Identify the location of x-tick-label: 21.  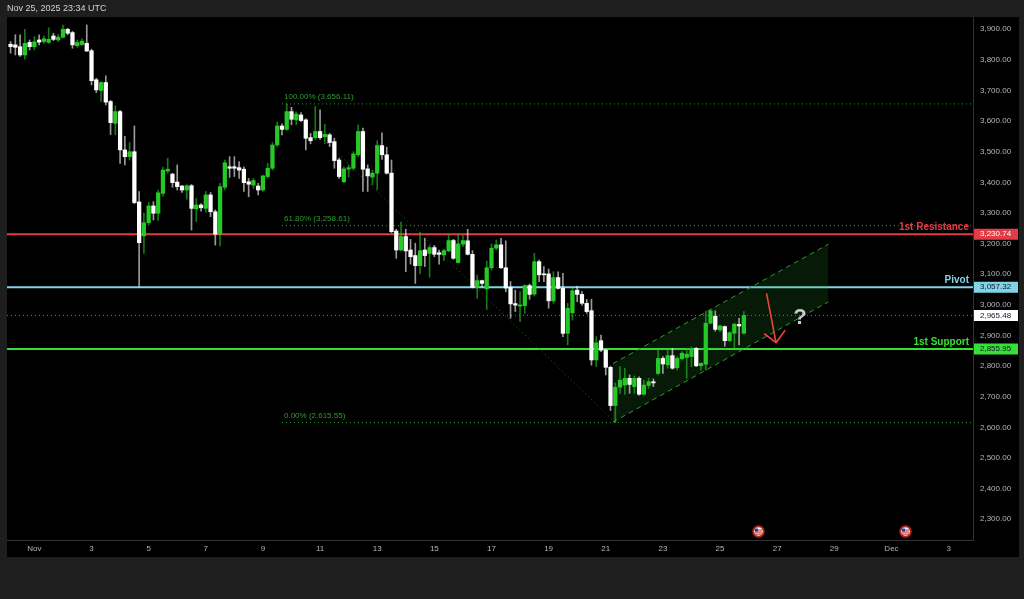
(606, 548).